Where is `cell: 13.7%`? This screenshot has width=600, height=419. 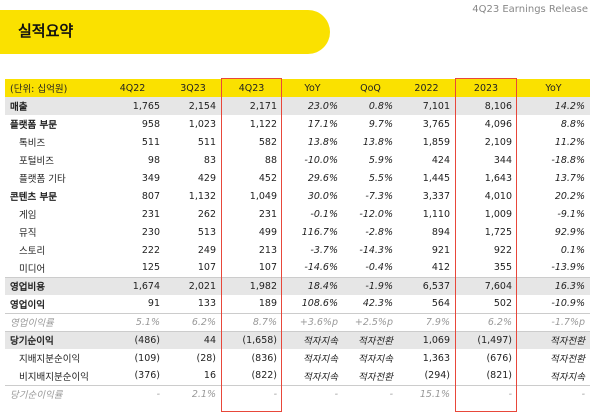
cell: 13.7% is located at coordinates (569, 178).